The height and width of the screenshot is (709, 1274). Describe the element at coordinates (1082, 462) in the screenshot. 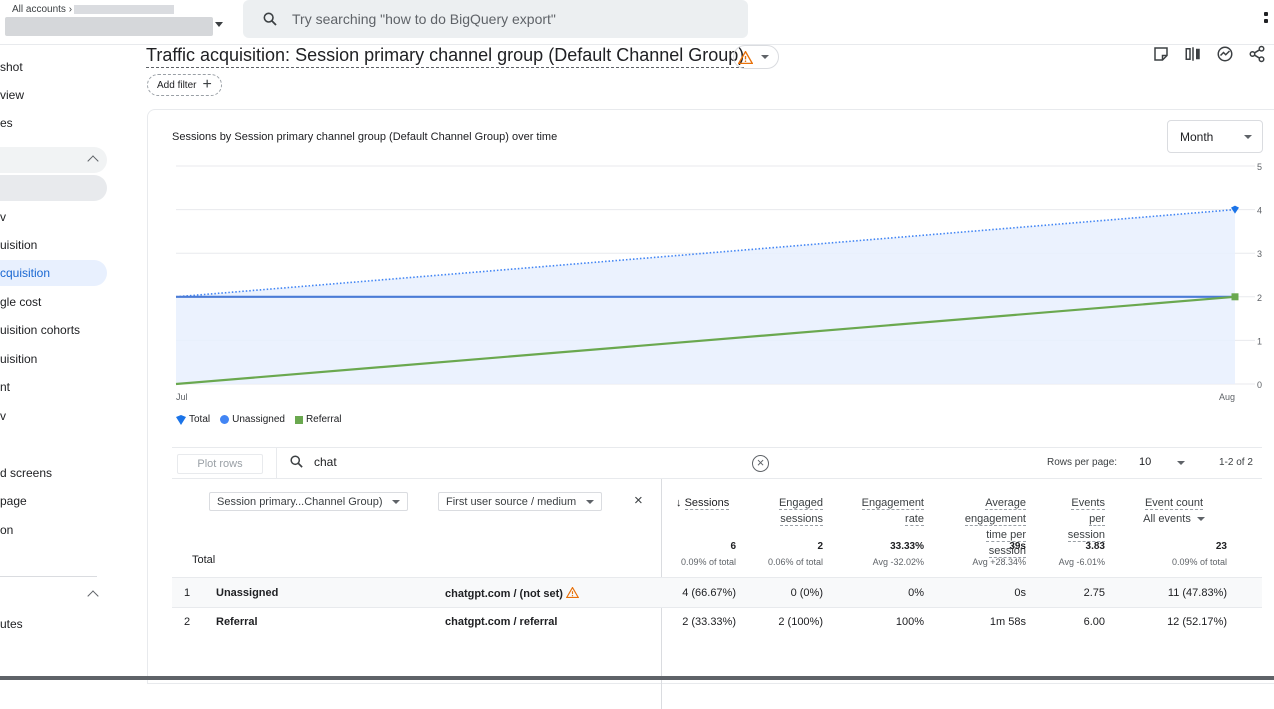

I see `rows-per-page-label: Rows per page:` at that location.